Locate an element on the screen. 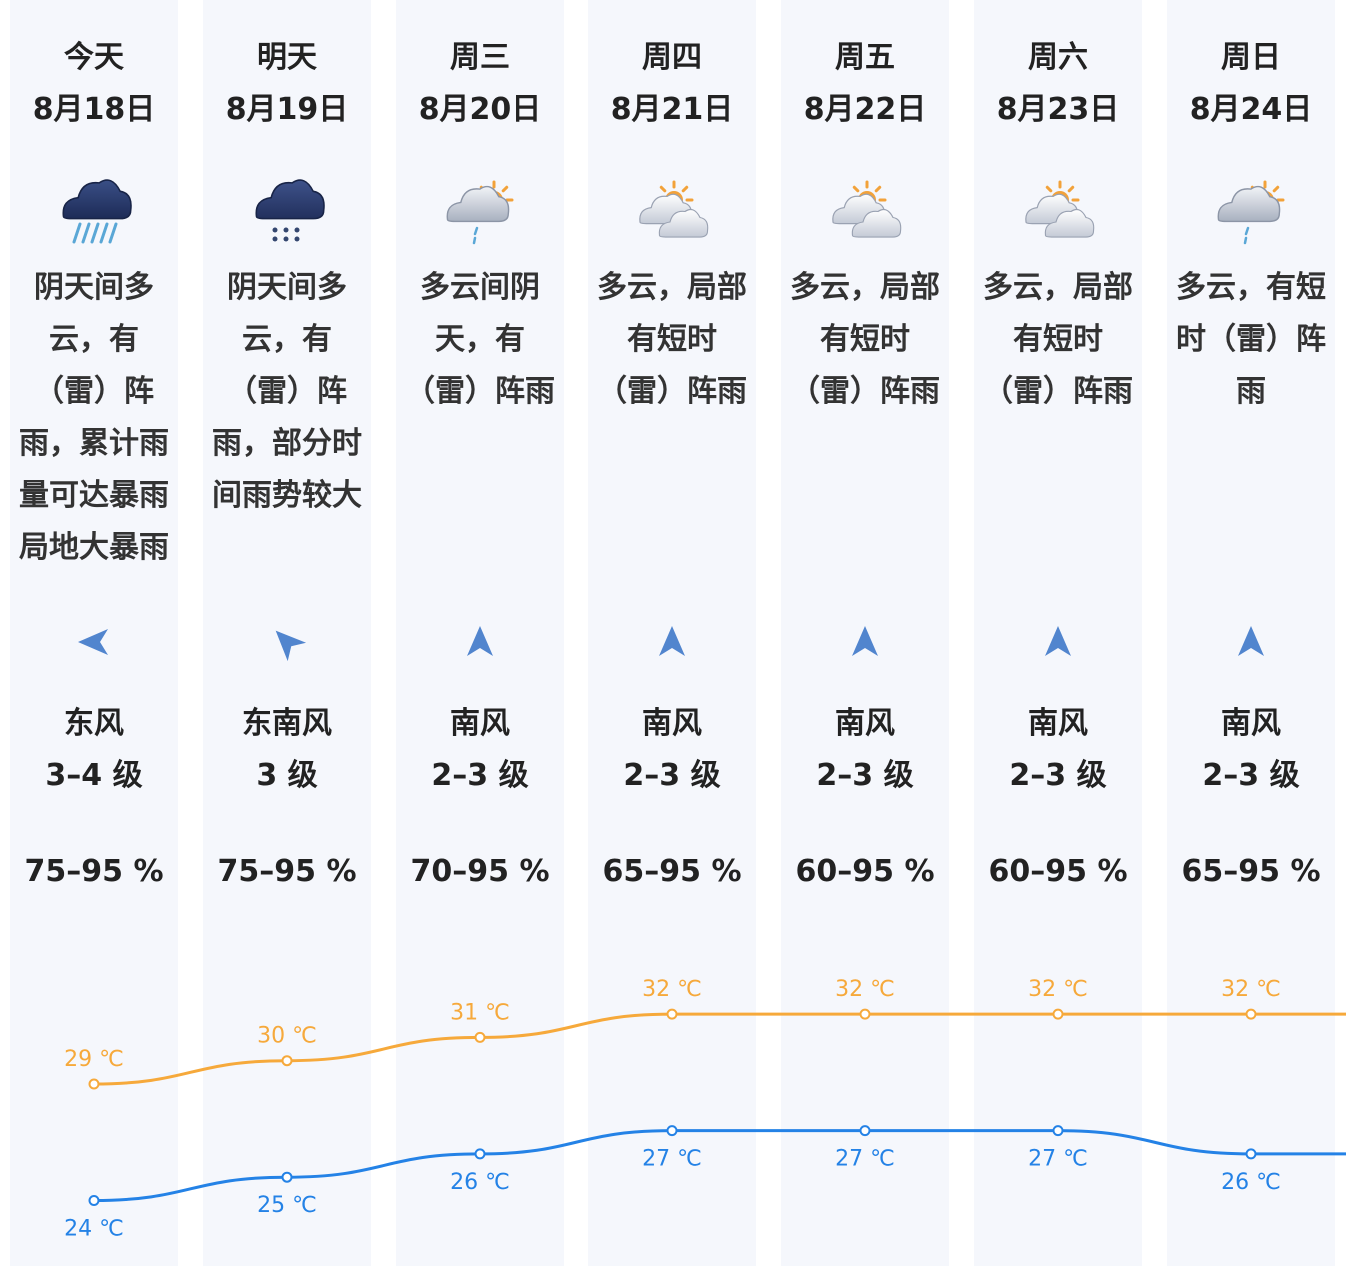 The image size is (1346, 1266). forecast-day-column: 周四 8月21日 多云，局部 有短时 （雷）阵雨 南风 2–3 级 65–95 % is located at coordinates (672, 633).